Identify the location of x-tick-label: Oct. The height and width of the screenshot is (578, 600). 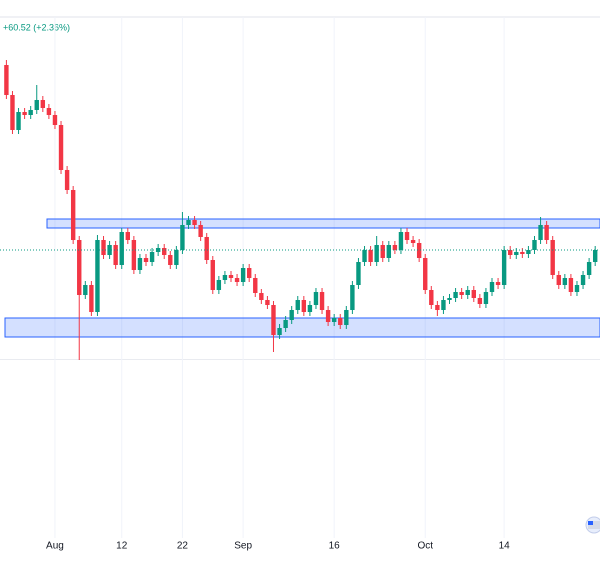
(425, 546).